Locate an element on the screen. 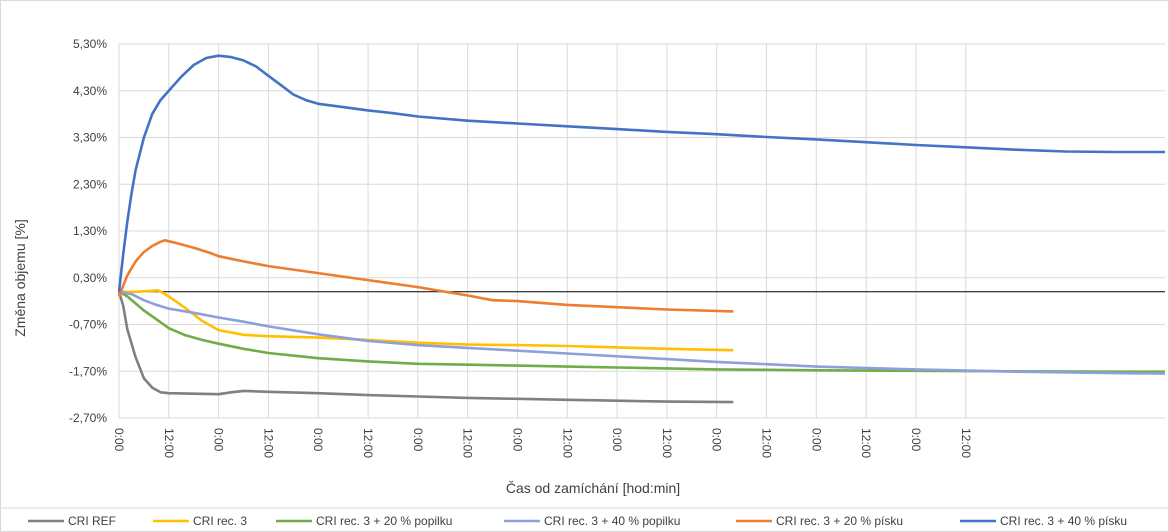  y-tick-label: 5,30% is located at coordinates (90, 44).